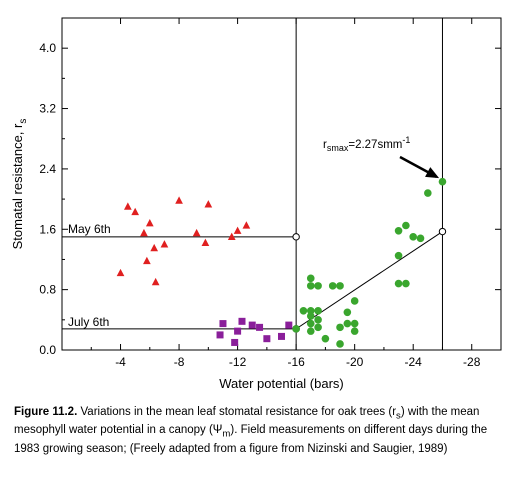 This screenshot has width=523, height=501. Describe the element at coordinates (120, 362) in the screenshot. I see `x-tick-label: -4` at that location.